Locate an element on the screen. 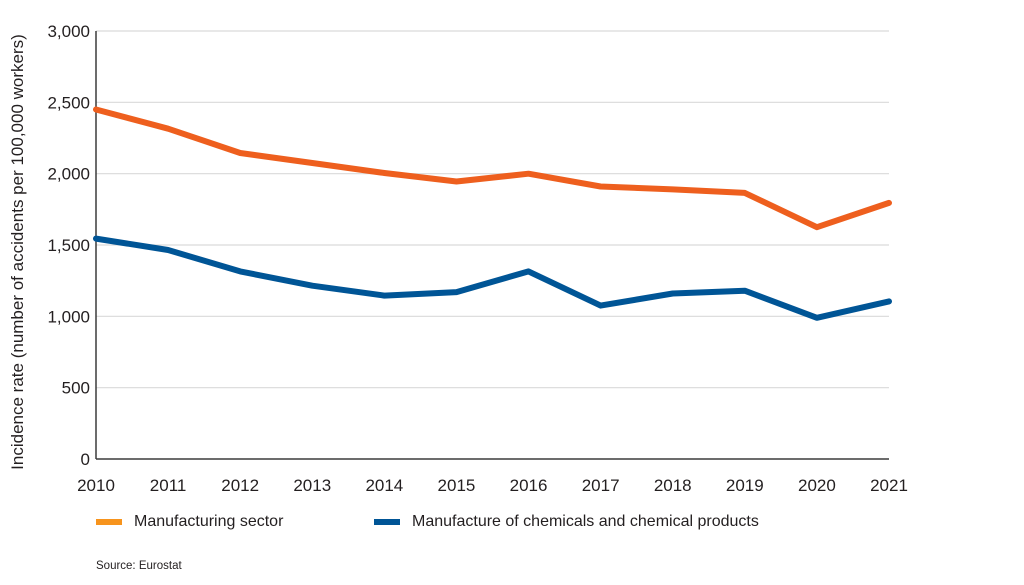 The image size is (1024, 585). y-tick-label: 2,000 is located at coordinates (68, 174).